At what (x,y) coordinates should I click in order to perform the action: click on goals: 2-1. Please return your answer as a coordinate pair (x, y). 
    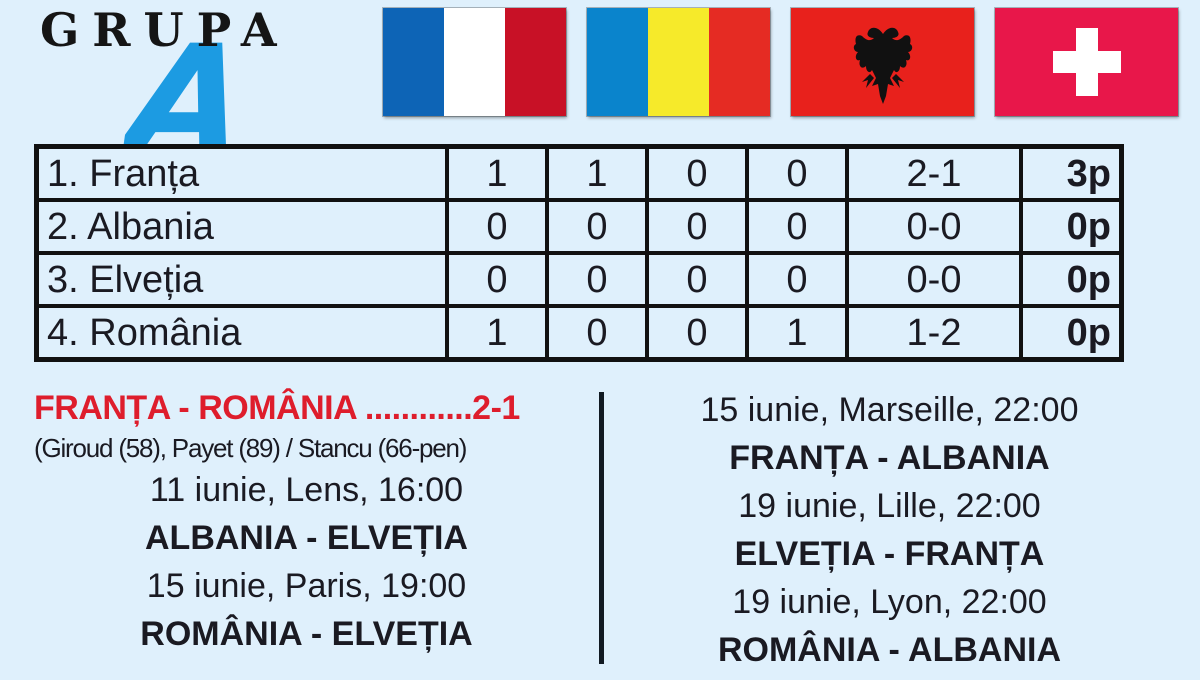
    Looking at the image, I should click on (934, 173).